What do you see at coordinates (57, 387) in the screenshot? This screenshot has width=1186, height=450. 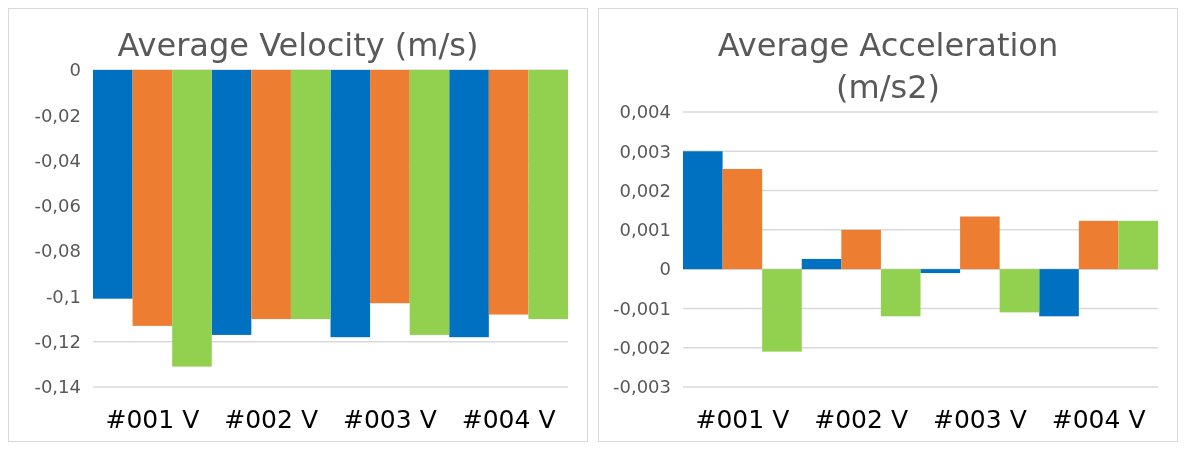 I see `y-tick-label: -0,14` at bounding box center [57, 387].